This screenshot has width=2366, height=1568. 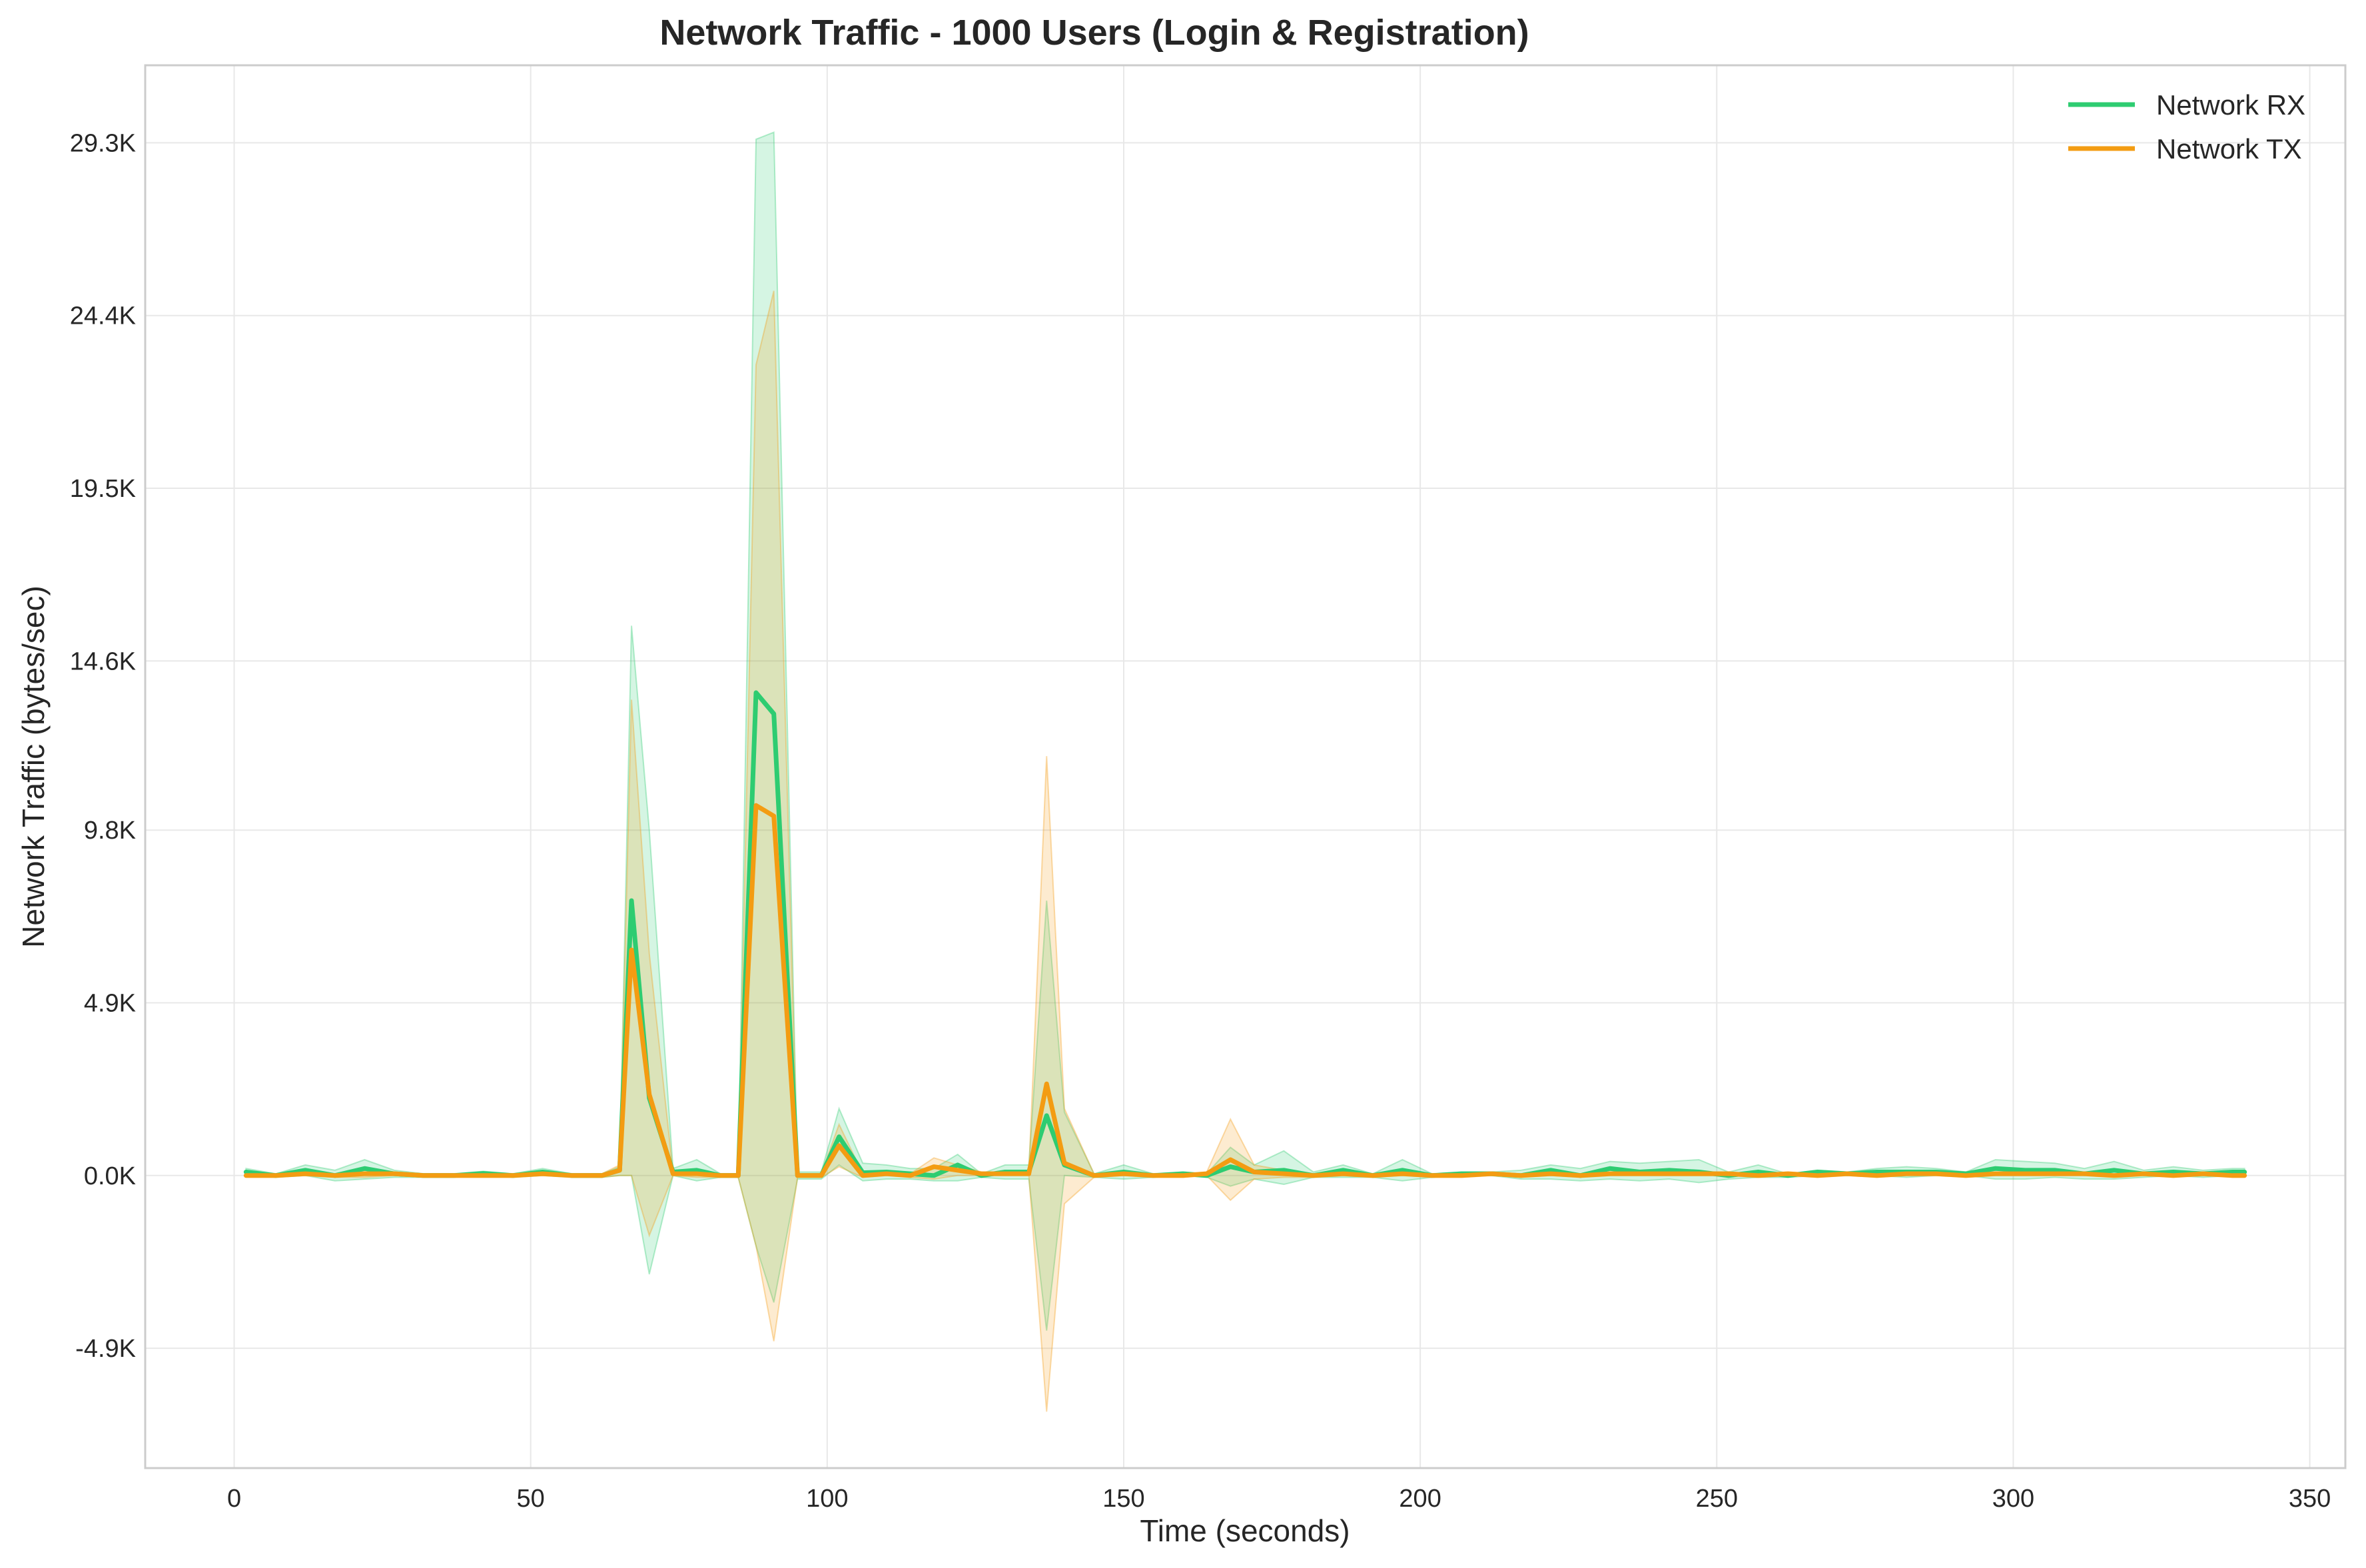 I want to click on legend: Network RX Network TX, so click(x=2186, y=127).